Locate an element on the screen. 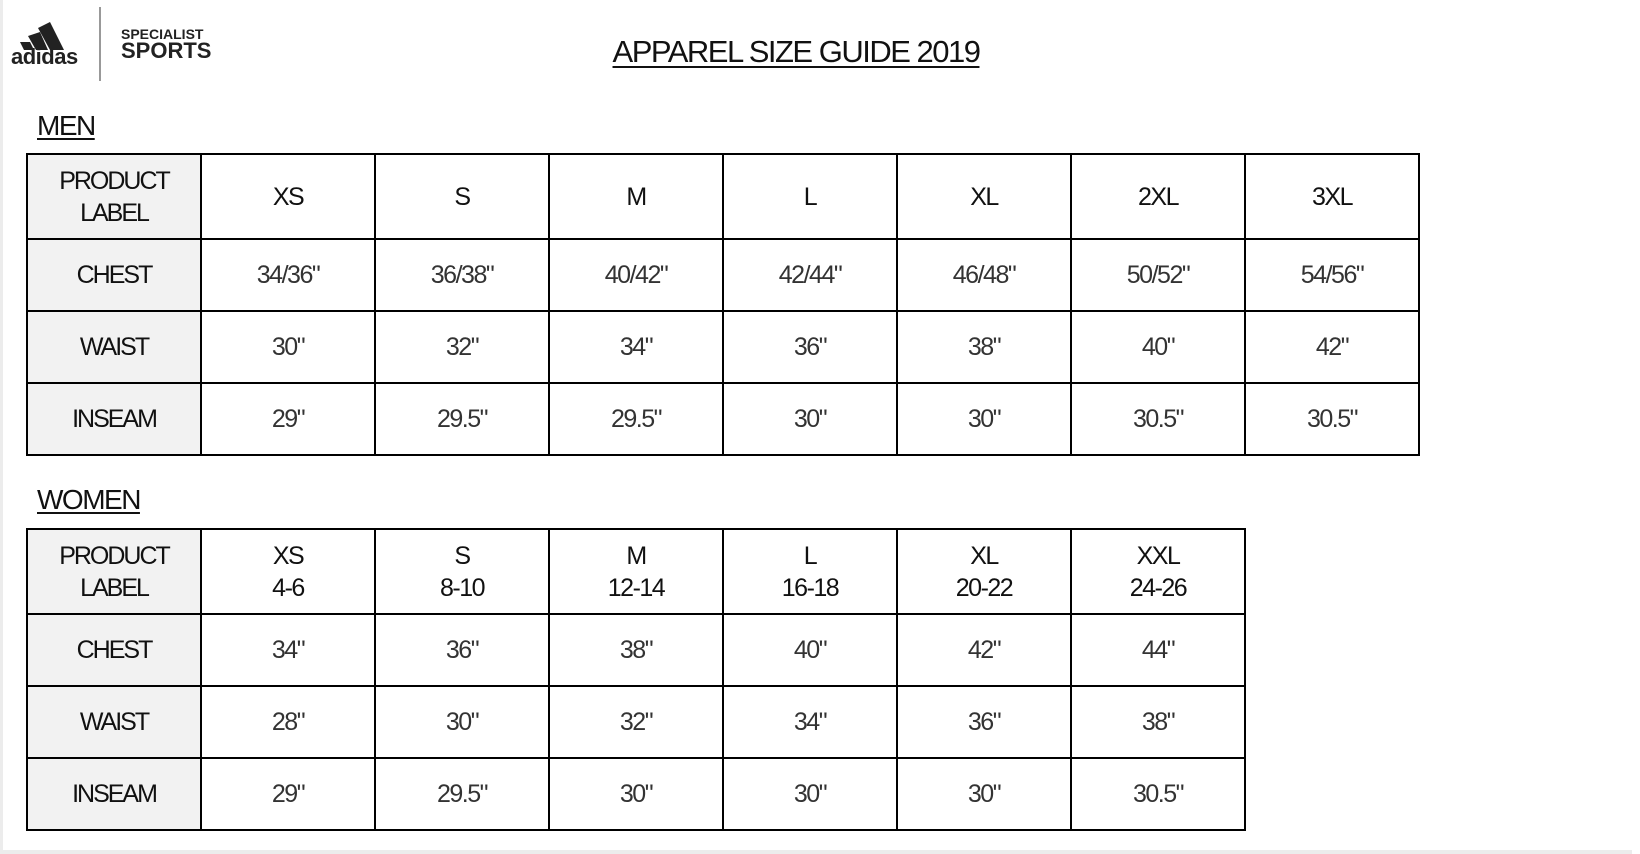  page-title: APPAREL SIZE GUIDE 2019 is located at coordinates (796, 51).